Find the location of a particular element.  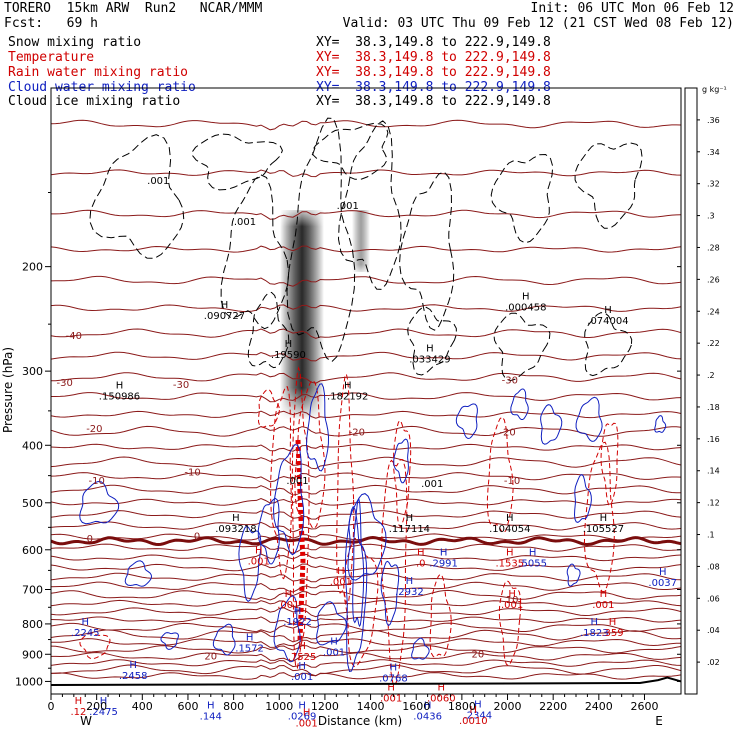

isotherm-label: 10 is located at coordinates (512, 600).